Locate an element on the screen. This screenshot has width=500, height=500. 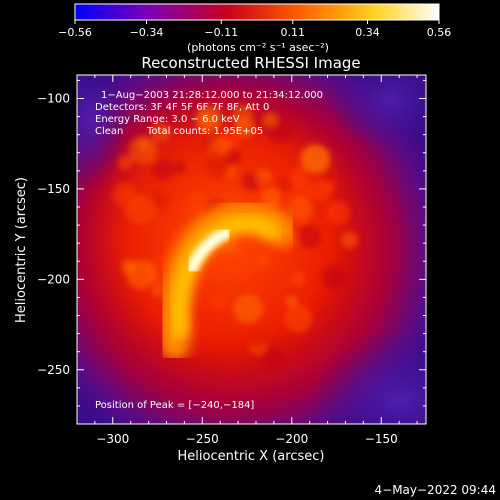
y-tick-label: −150 is located at coordinates (53, 189).